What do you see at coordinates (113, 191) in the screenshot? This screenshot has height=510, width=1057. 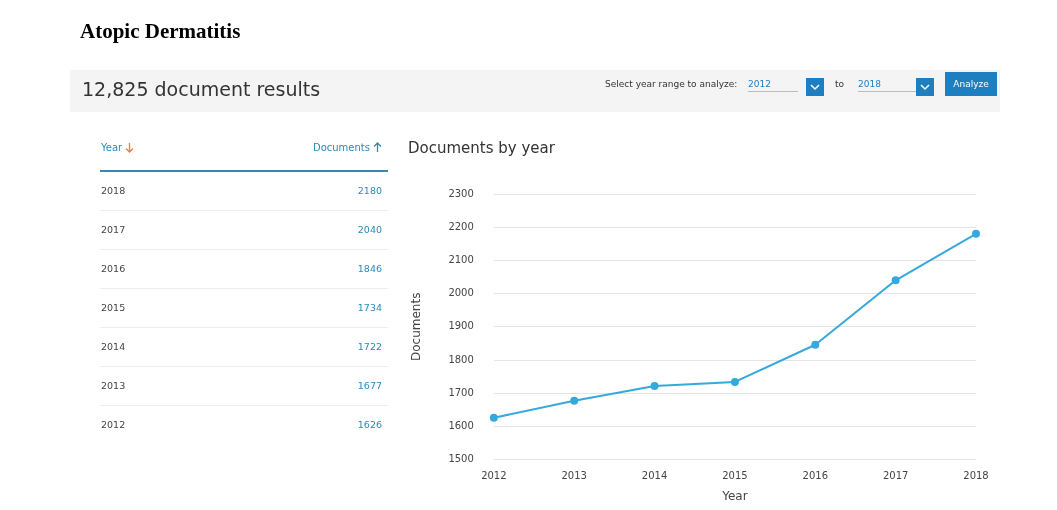 I see `y-tick-label: 2018` at bounding box center [113, 191].